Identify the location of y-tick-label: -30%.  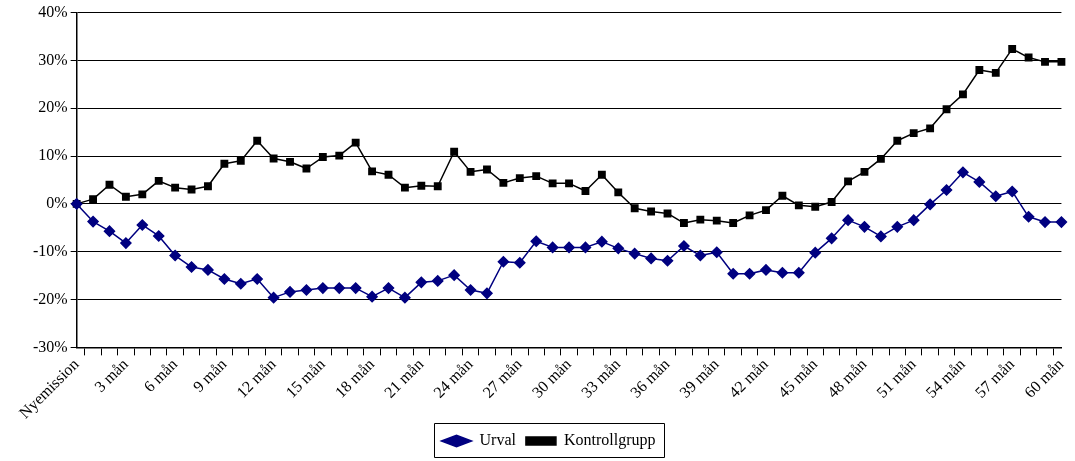
(50, 346).